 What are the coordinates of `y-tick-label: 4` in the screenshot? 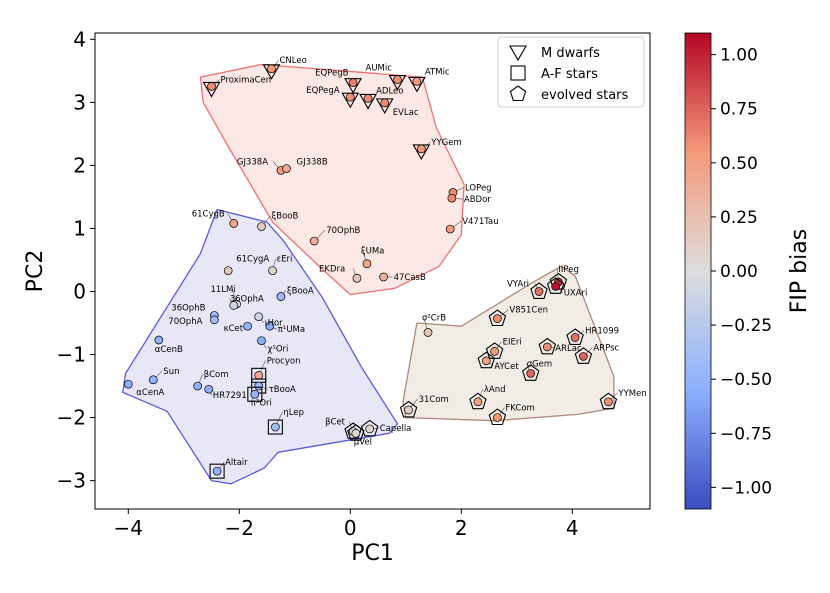 It's located at (79, 39).